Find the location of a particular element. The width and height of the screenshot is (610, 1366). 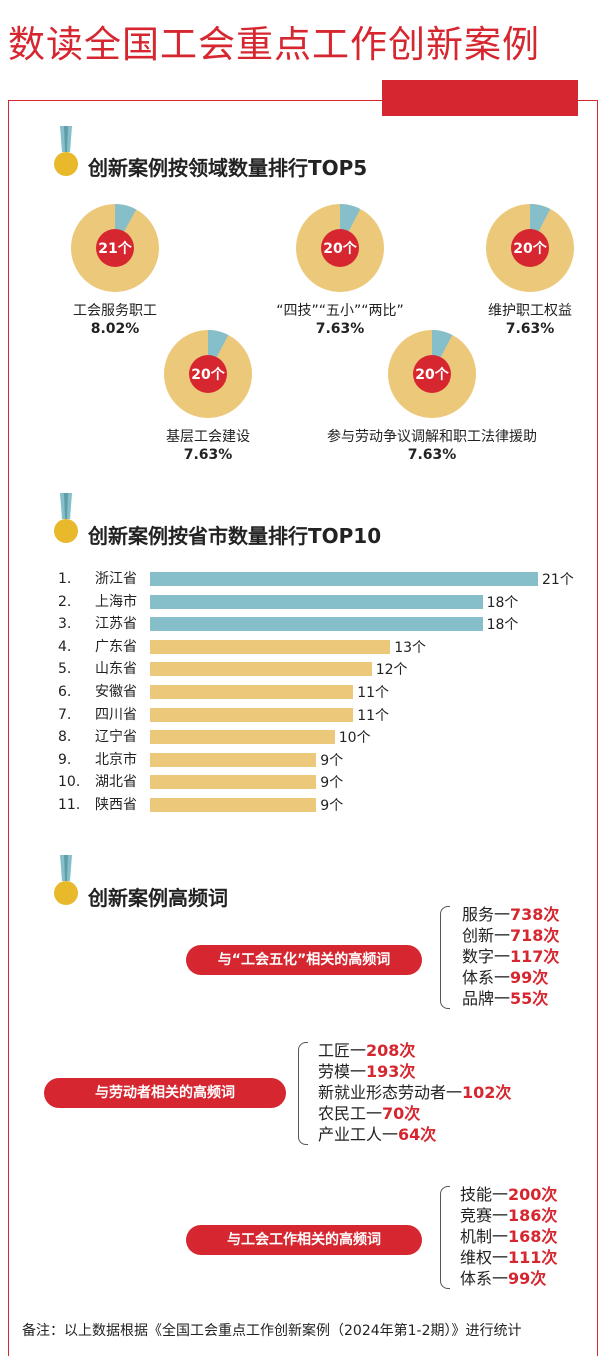

keyword-item: 产业工人一64次 is located at coordinates (414, 1134).